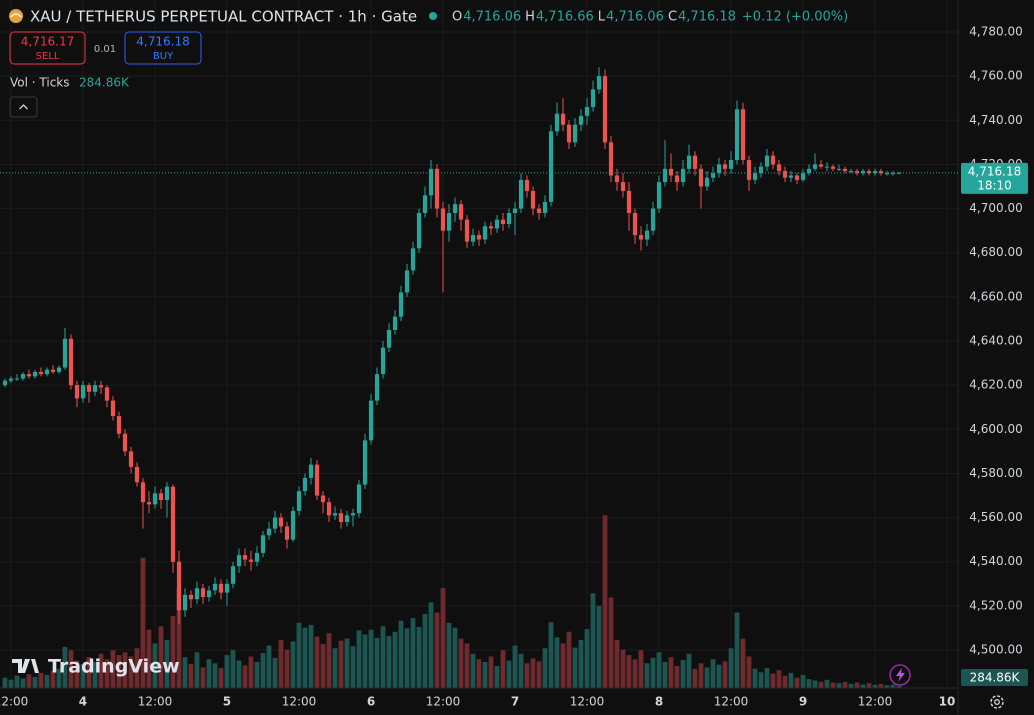  I want to click on volume-label-box, so click(994, 678).